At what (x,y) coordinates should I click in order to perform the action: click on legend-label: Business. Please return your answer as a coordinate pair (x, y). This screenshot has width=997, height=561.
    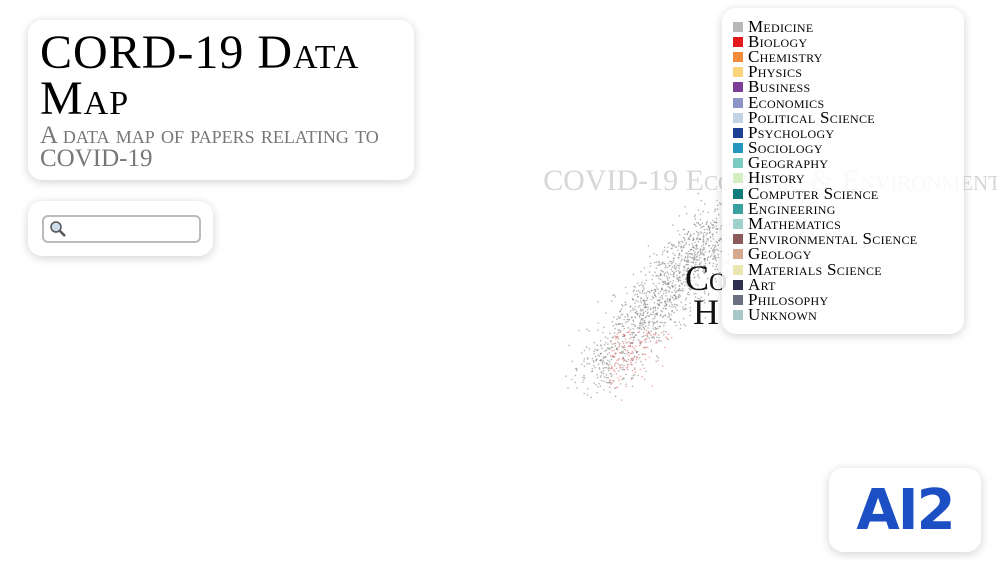
    Looking at the image, I should click on (779, 87).